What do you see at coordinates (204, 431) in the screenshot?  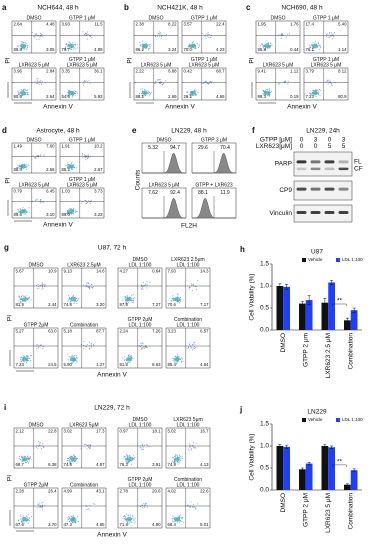 I see `quadrant-value: 16.7` at bounding box center [204, 431].